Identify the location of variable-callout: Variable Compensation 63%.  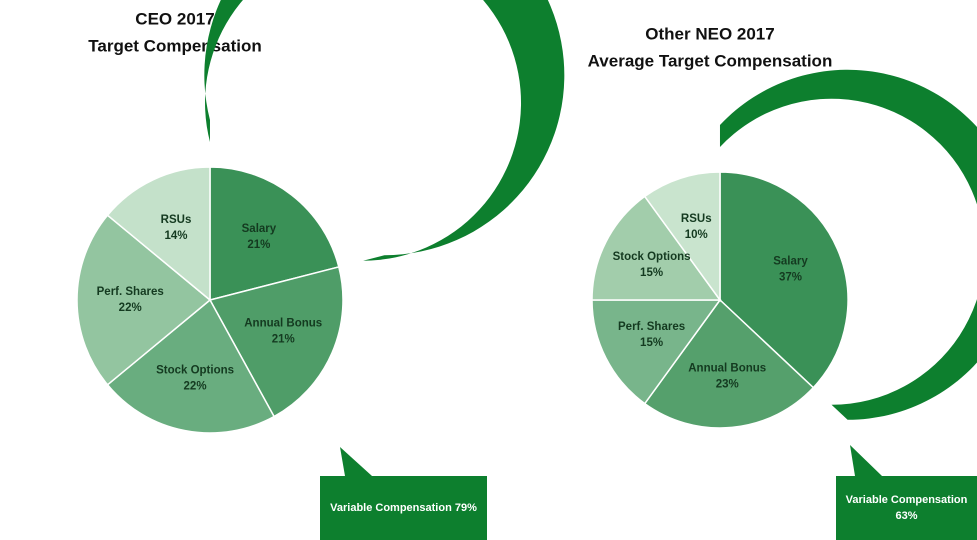
(906, 508).